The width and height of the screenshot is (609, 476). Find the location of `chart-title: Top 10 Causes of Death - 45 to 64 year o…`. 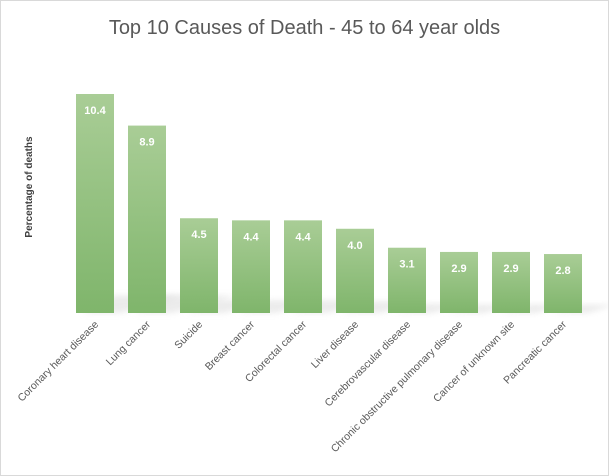

chart-title: Top 10 Causes of Death - 45 to 64 year o… is located at coordinates (304, 28).